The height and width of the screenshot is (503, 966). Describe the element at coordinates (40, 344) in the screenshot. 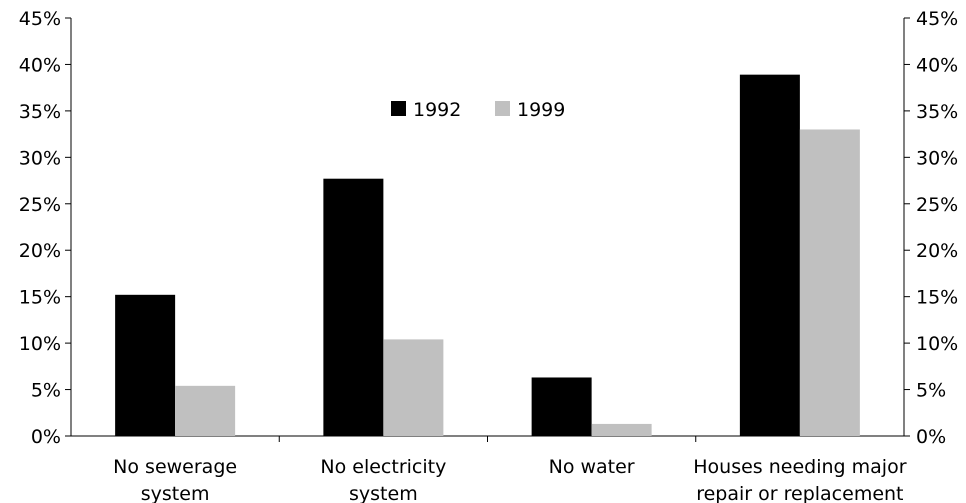

I see `left-y-tick-label: 10%` at that location.